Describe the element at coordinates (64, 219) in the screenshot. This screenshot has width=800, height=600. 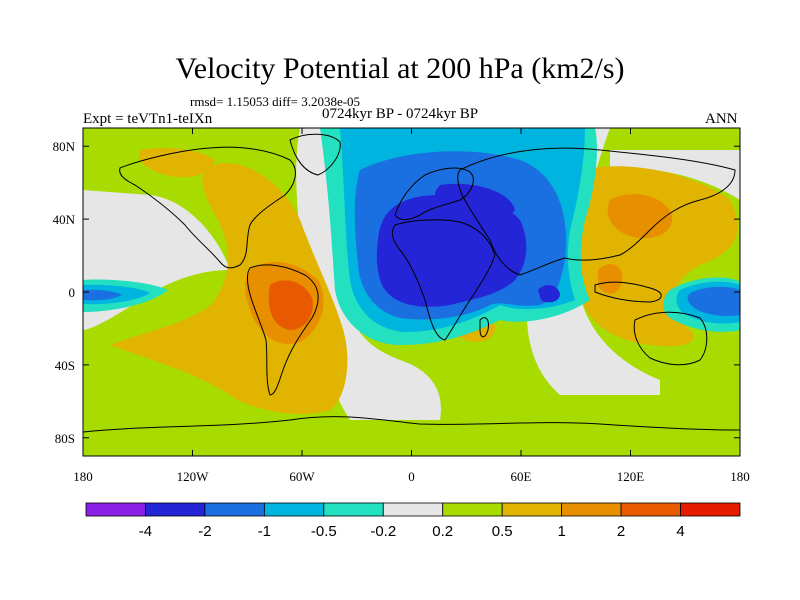
I see `lat-tick-label: 40N` at that location.